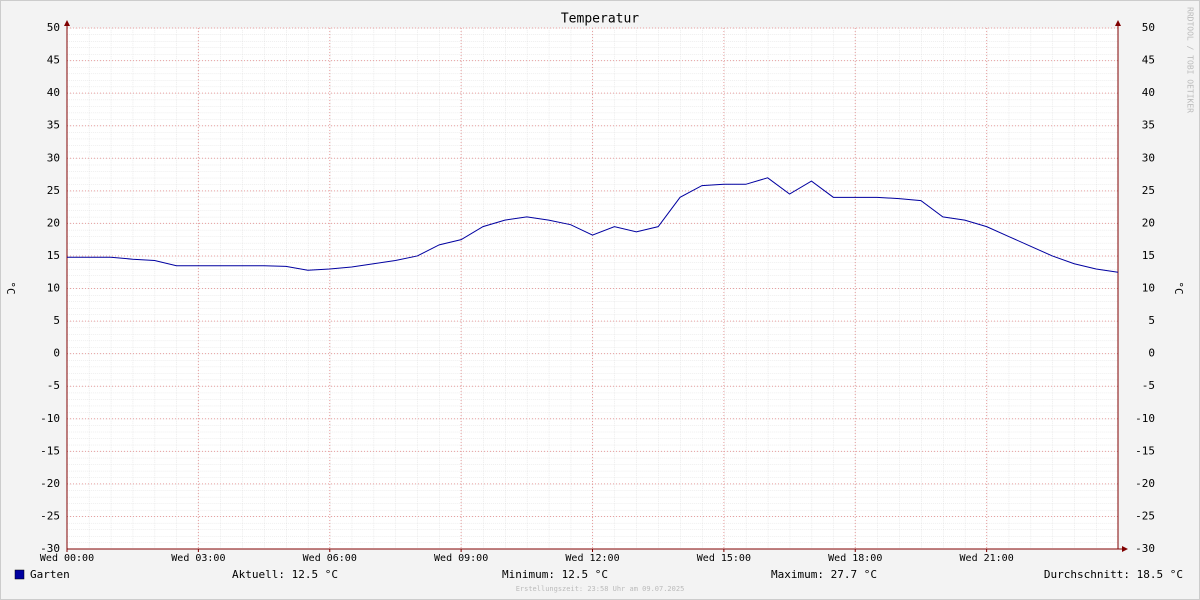 Image resolution: width=1200 pixels, height=600 pixels. What do you see at coordinates (53, 288) in the screenshot?
I see `y-tick-label: 10` at bounding box center [53, 288].